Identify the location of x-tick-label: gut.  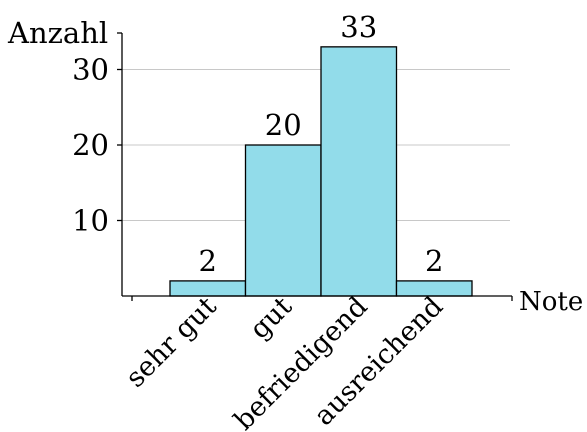
(271, 318).